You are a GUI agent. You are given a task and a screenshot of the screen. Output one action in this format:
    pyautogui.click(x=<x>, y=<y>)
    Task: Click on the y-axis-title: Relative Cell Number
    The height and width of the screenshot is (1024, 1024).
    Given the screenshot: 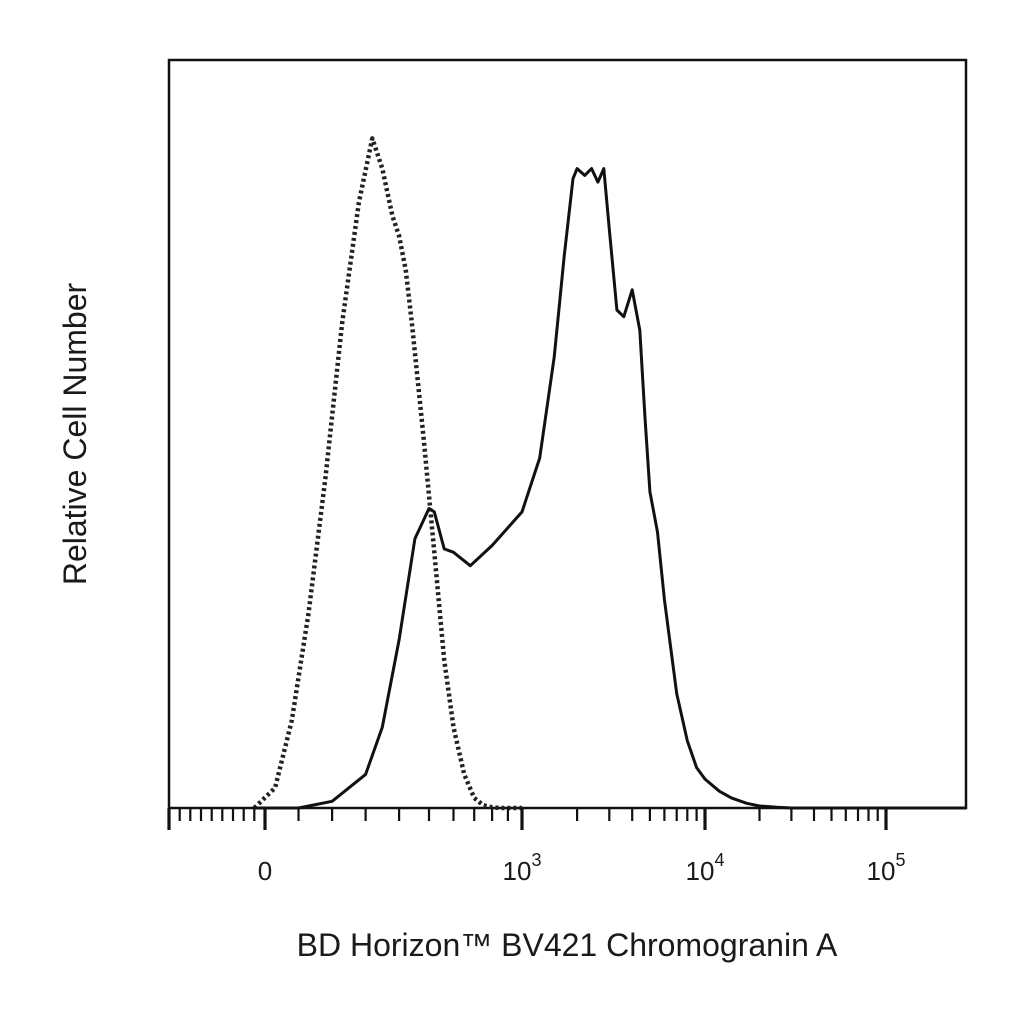 What is the action you would take?
    pyautogui.click(x=75, y=433)
    